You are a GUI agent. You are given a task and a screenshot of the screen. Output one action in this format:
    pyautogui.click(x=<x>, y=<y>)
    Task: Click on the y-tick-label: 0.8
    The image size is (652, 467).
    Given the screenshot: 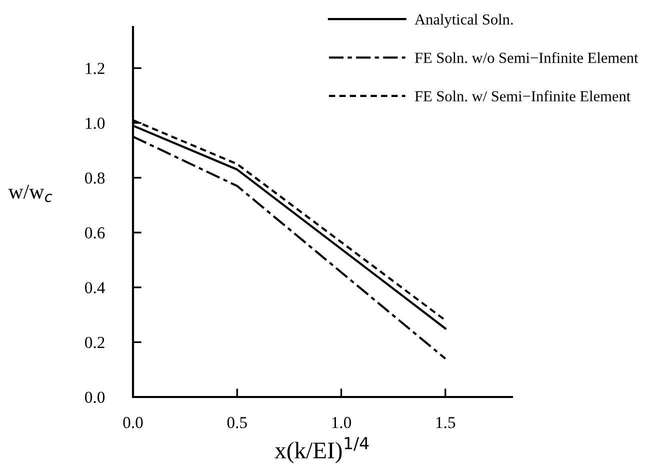 What is the action you would take?
    pyautogui.click(x=95, y=178)
    